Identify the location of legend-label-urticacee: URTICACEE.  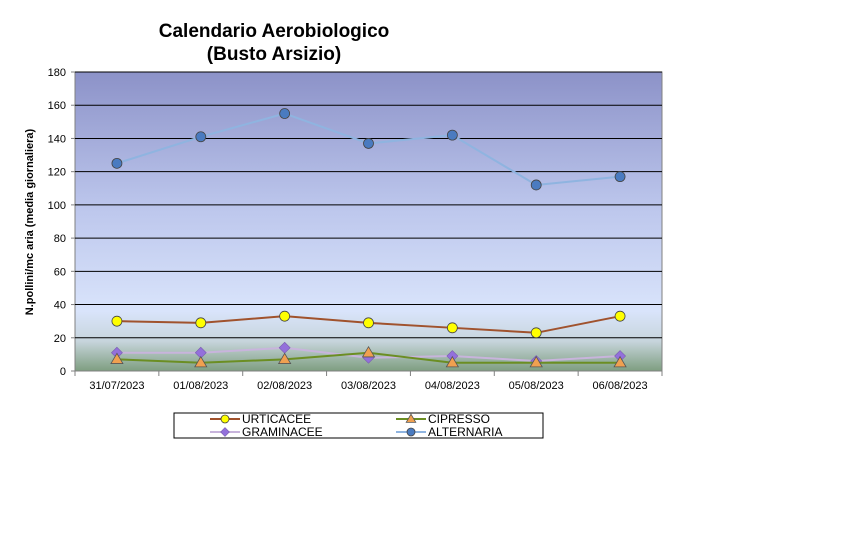
(276, 419).